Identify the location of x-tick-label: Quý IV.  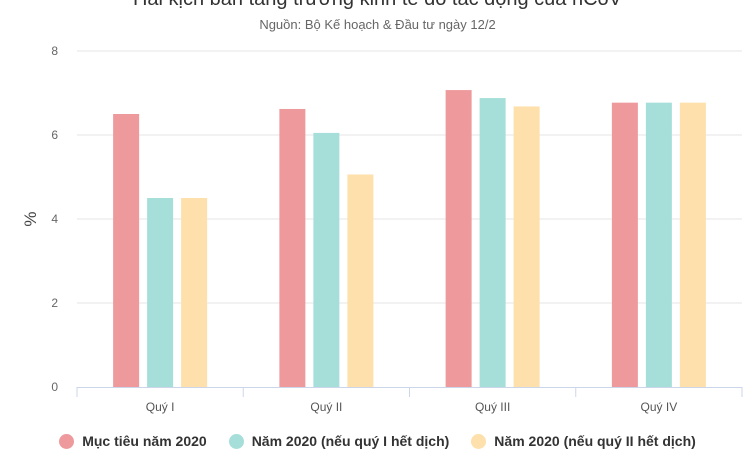
(659, 407).